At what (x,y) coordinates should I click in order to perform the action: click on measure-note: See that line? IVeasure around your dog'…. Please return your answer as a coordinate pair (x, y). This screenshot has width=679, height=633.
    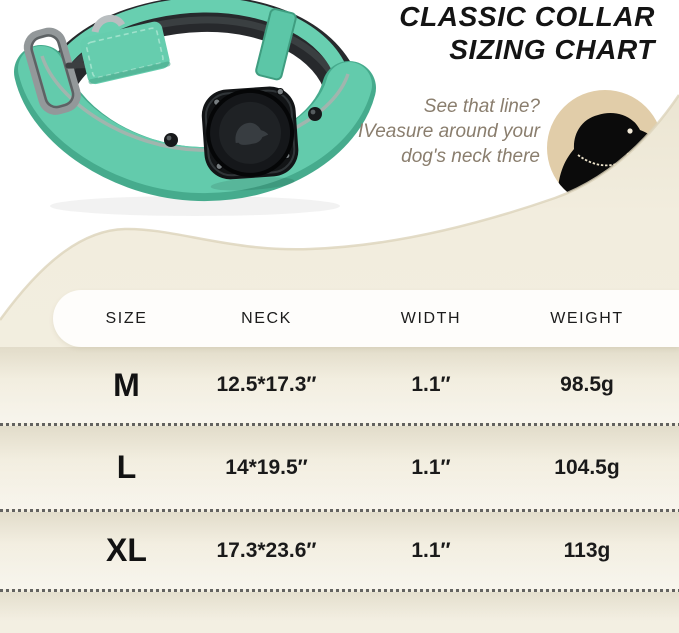
    Looking at the image, I should click on (449, 131).